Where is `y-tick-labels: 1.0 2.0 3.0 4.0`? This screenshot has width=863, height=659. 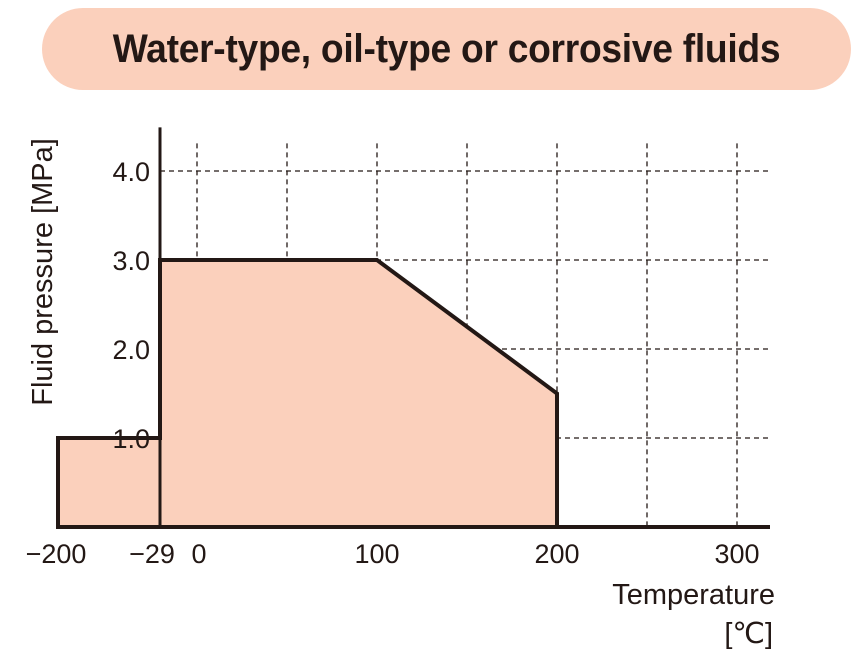
y-tick-labels: 1.0 2.0 3.0 4.0 is located at coordinates (131, 305).